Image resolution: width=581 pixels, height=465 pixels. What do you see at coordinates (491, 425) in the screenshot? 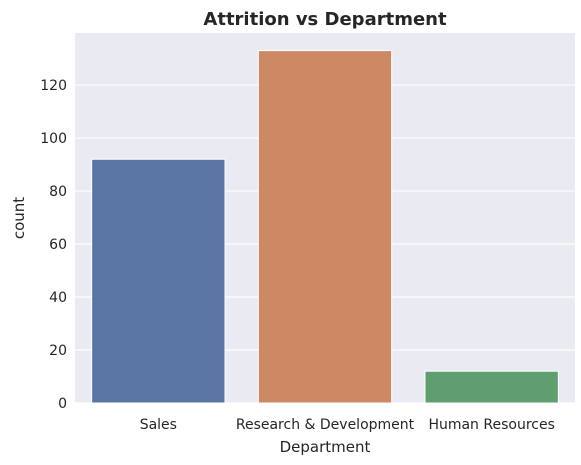
I see `x-tick-label: Human Resources` at bounding box center [491, 425].